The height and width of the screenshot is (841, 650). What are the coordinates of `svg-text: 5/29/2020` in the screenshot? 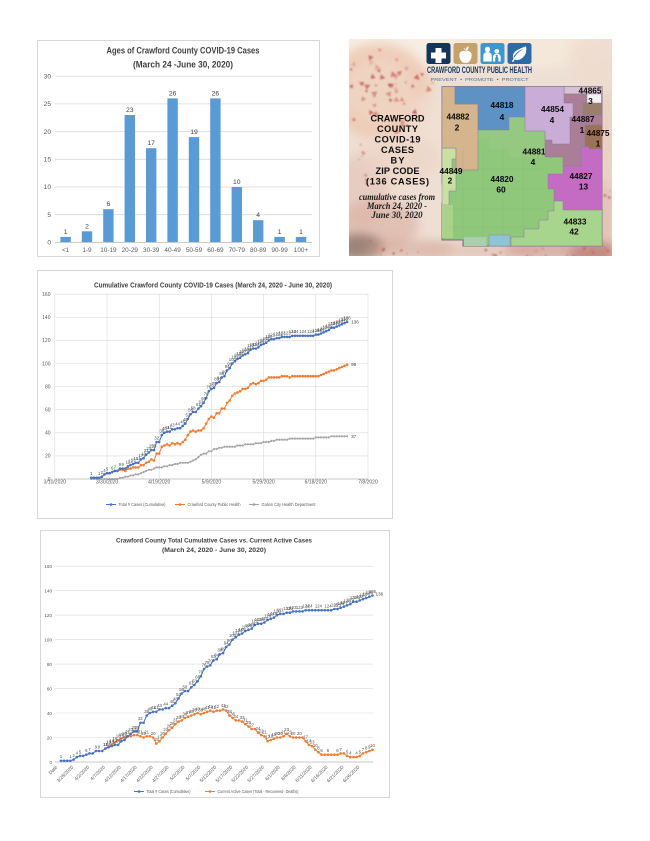 It's located at (263, 483).